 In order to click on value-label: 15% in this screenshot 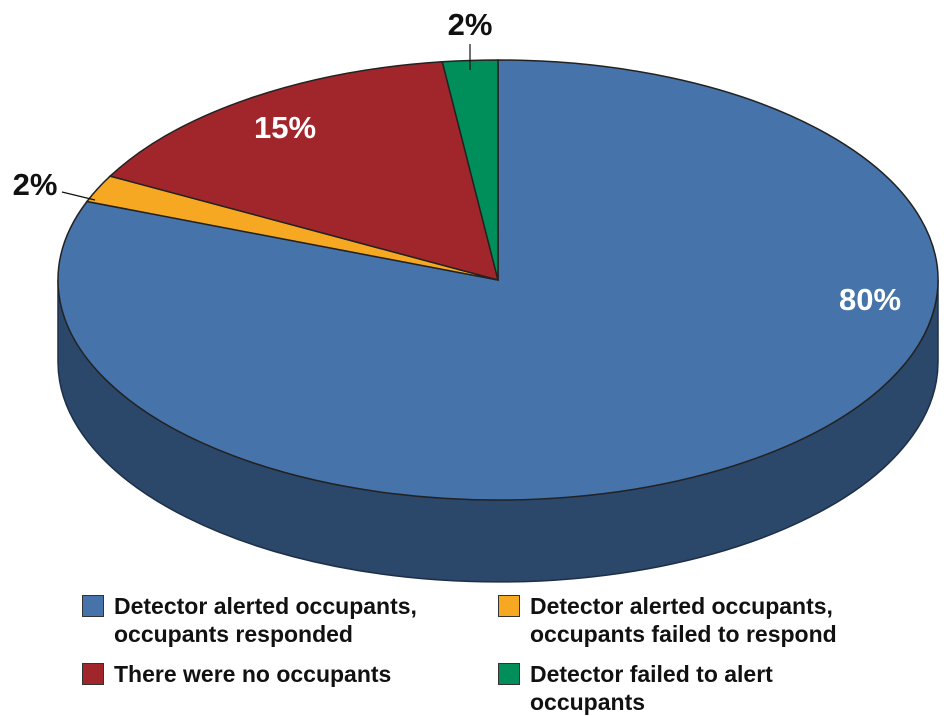, I will do `click(285, 127)`.